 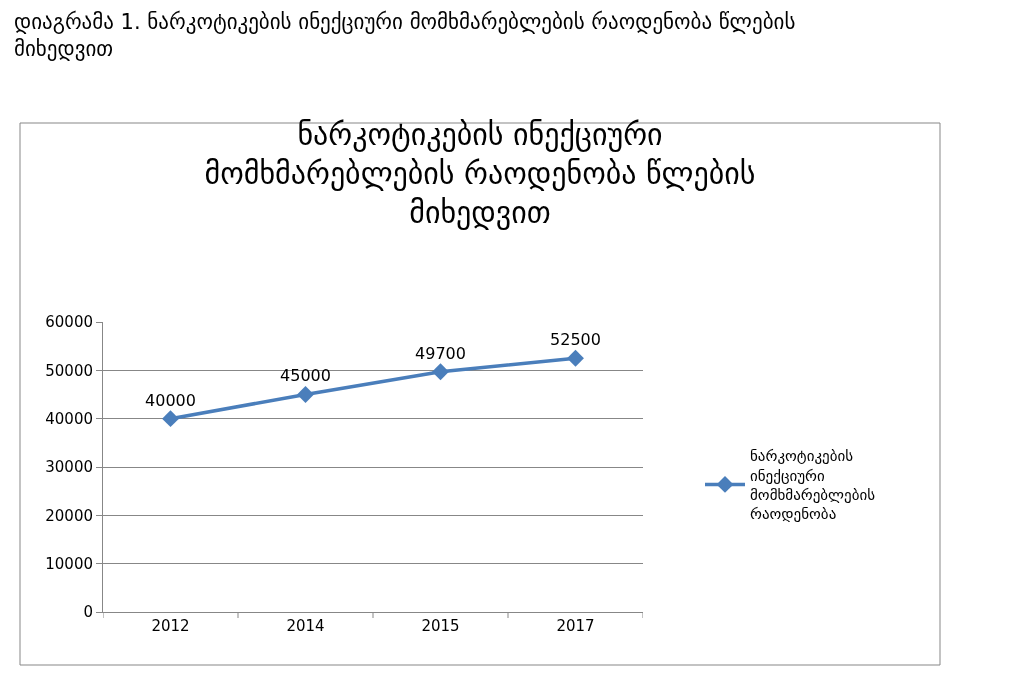 I want to click on data-label: 52500, so click(x=575, y=340).